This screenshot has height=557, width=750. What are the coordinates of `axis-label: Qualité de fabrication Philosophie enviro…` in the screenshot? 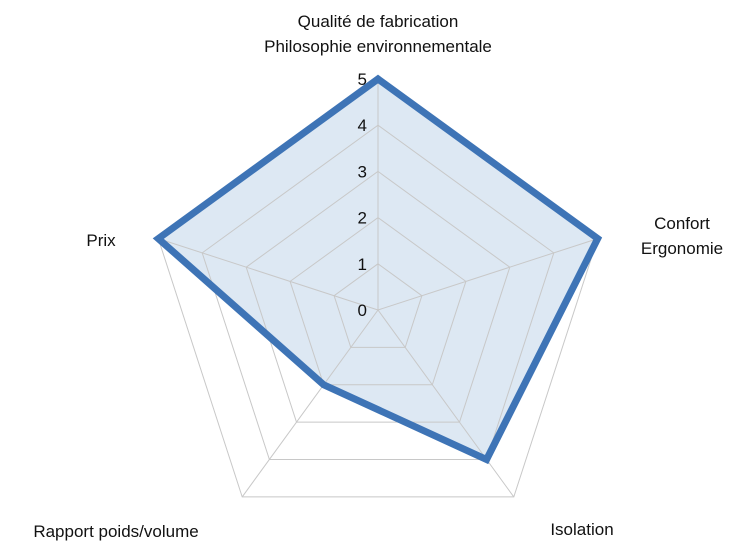 It's located at (378, 34).